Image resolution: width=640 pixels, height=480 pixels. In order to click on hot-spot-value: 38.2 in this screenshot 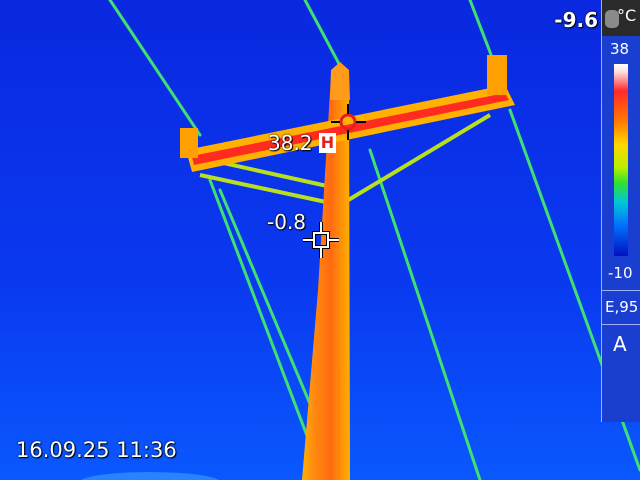, I will do `click(290, 143)`.